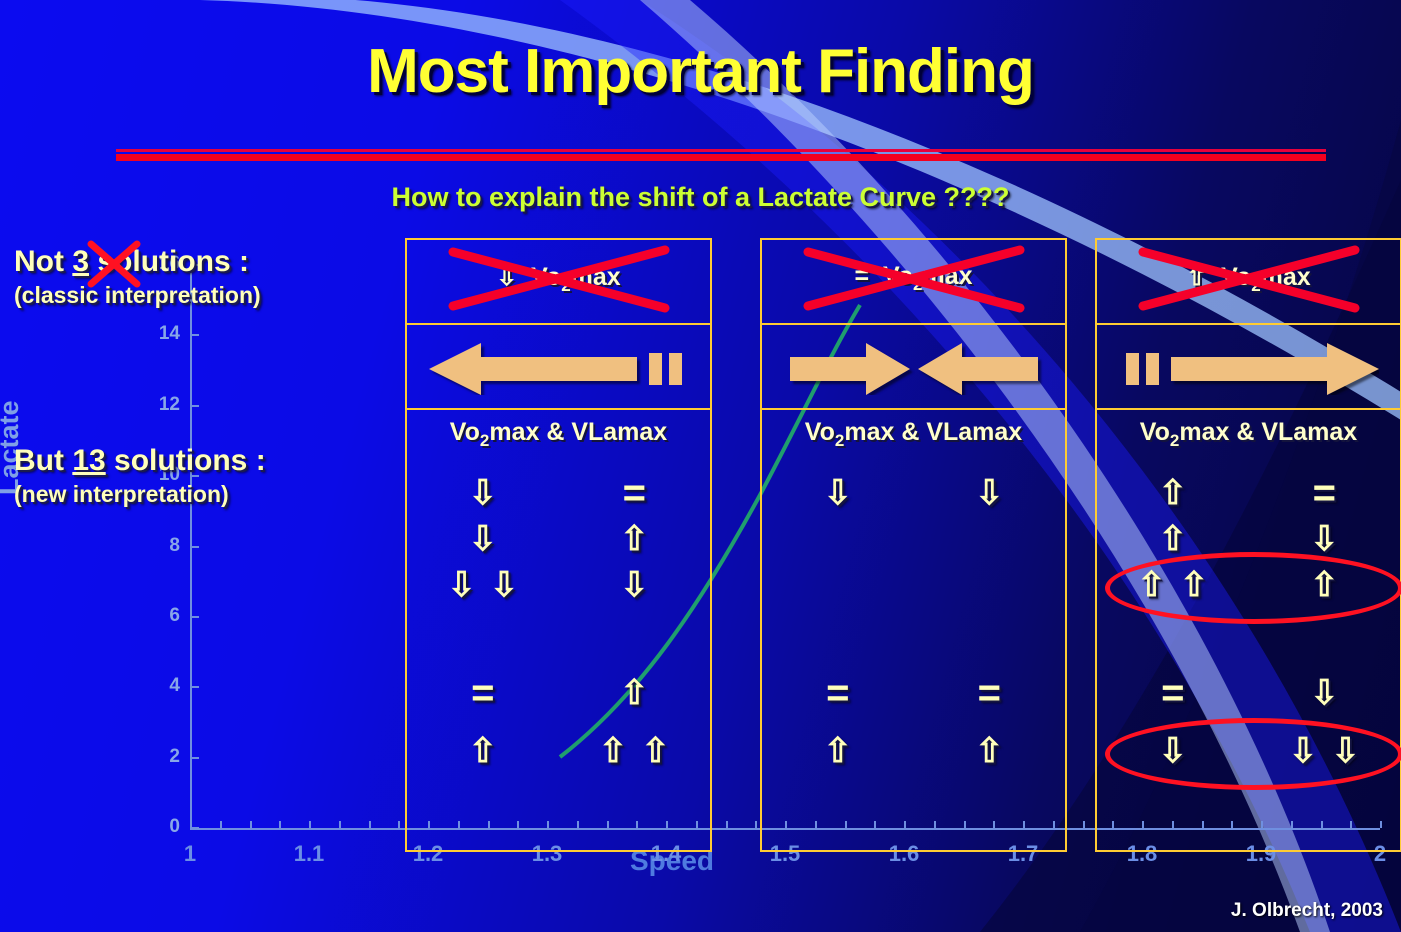 Image resolution: width=1401 pixels, height=932 pixels. Describe the element at coordinates (904, 853) in the screenshot. I see `x-tick-label: 1.6` at that location.